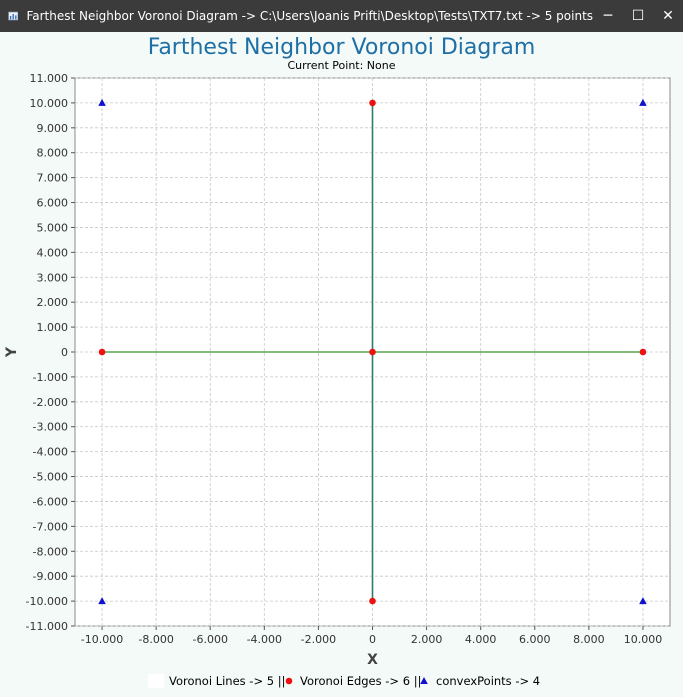 Image resolution: width=683 pixels, height=697 pixels. Describe the element at coordinates (53, 252) in the screenshot. I see `y-tick-label: 4.000` at that location.